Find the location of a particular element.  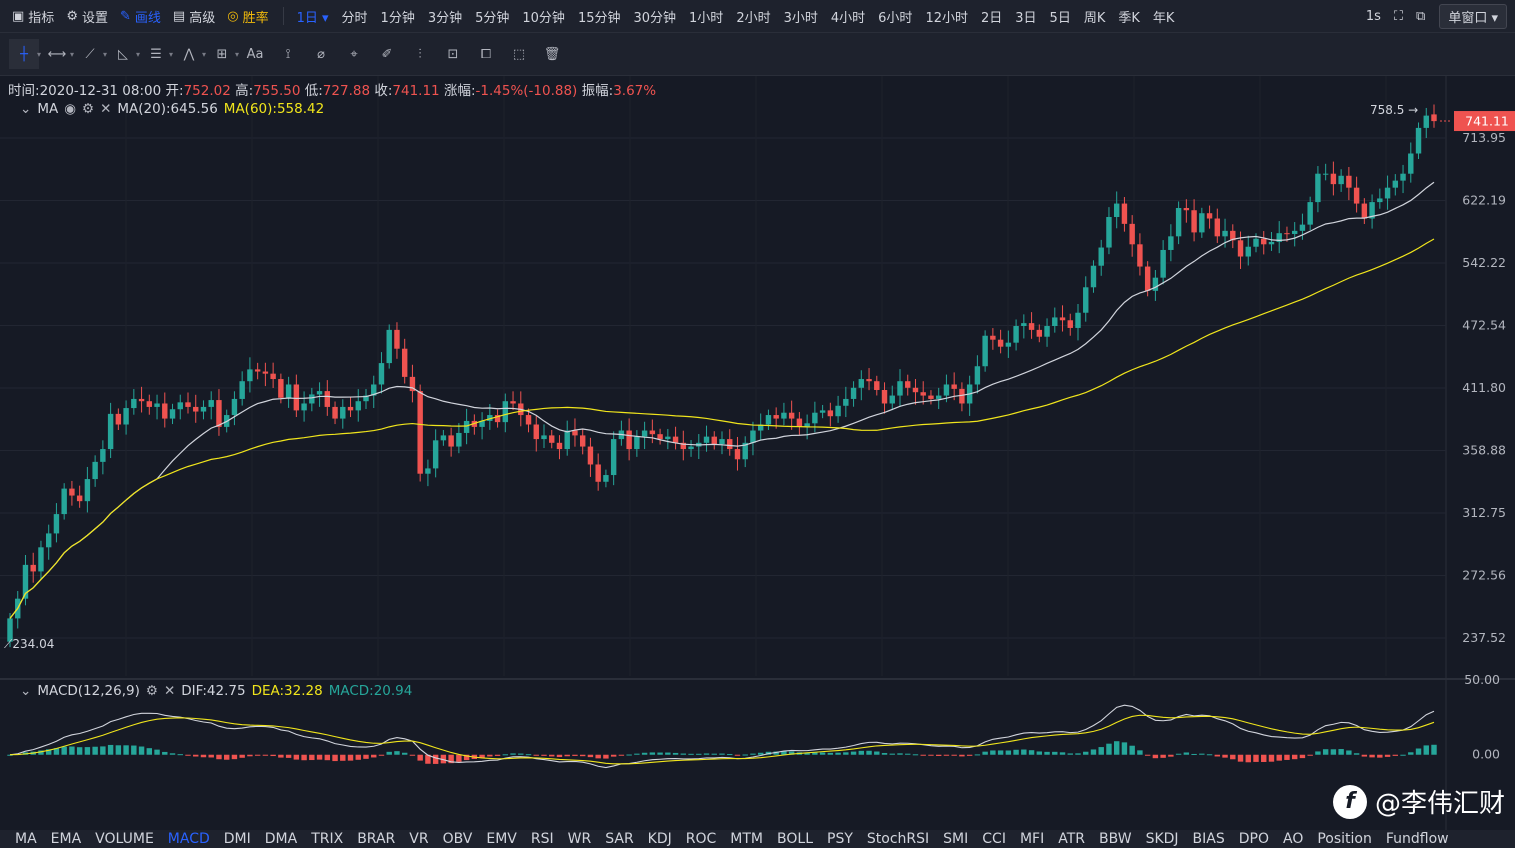

indicator-tab-mfi: MFI is located at coordinates (1032, 839).